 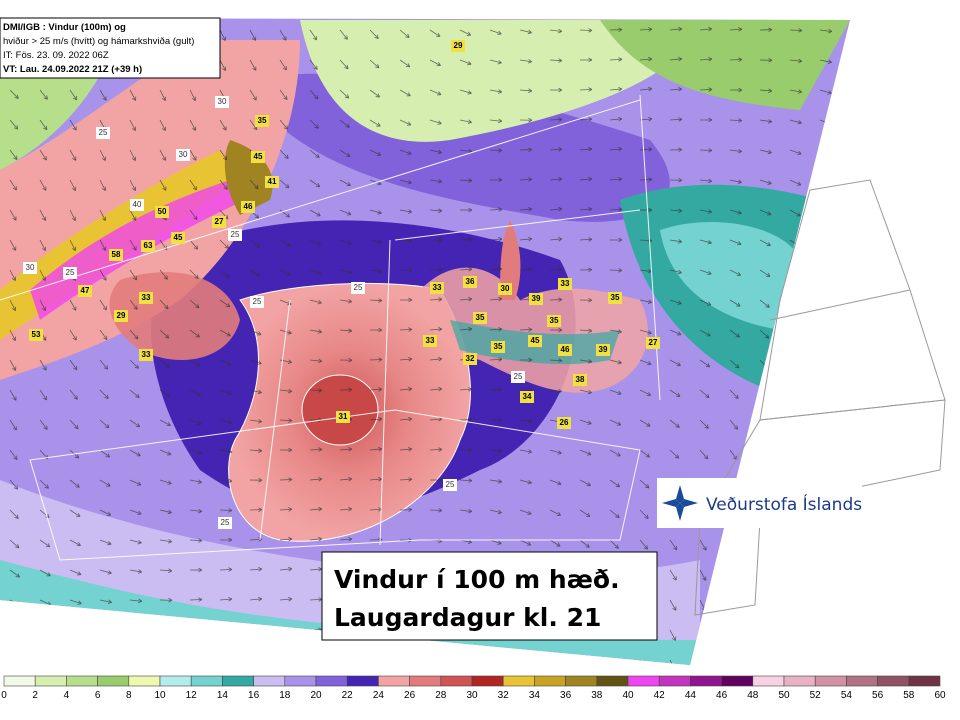 What do you see at coordinates (878, 695) in the screenshot?
I see `colorbar-label: 56` at bounding box center [878, 695].